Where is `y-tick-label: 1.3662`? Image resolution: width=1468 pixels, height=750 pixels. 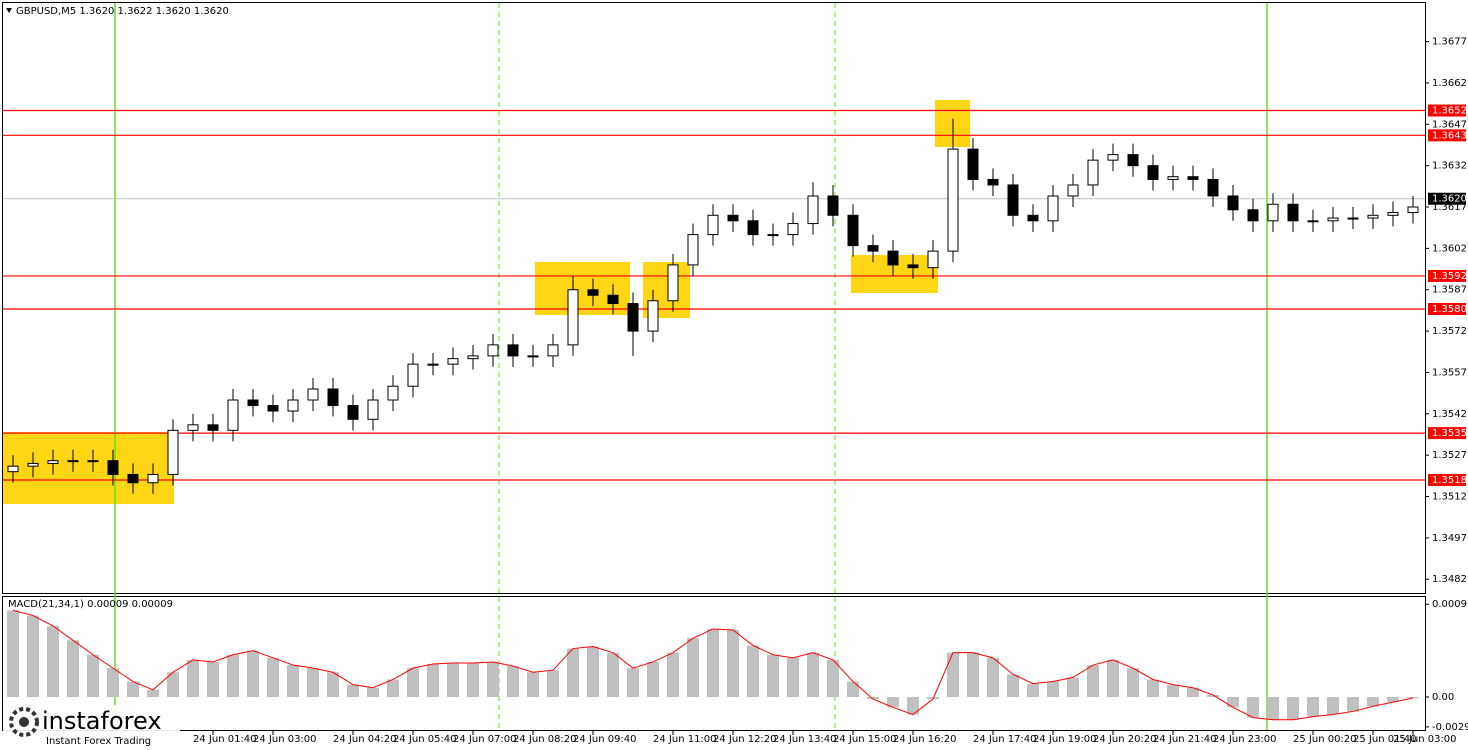
y-tick-label: 1.3662 is located at coordinates (1449, 83).